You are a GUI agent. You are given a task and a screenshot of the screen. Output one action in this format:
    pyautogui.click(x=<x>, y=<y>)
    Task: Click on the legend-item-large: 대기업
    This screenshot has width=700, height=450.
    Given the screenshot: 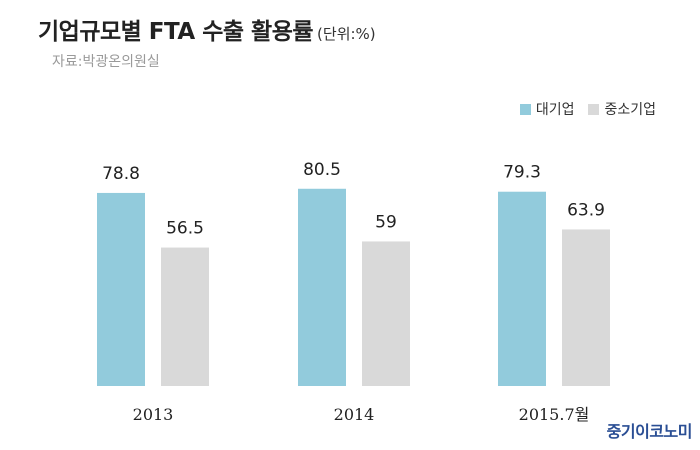 What is the action you would take?
    pyautogui.click(x=547, y=109)
    